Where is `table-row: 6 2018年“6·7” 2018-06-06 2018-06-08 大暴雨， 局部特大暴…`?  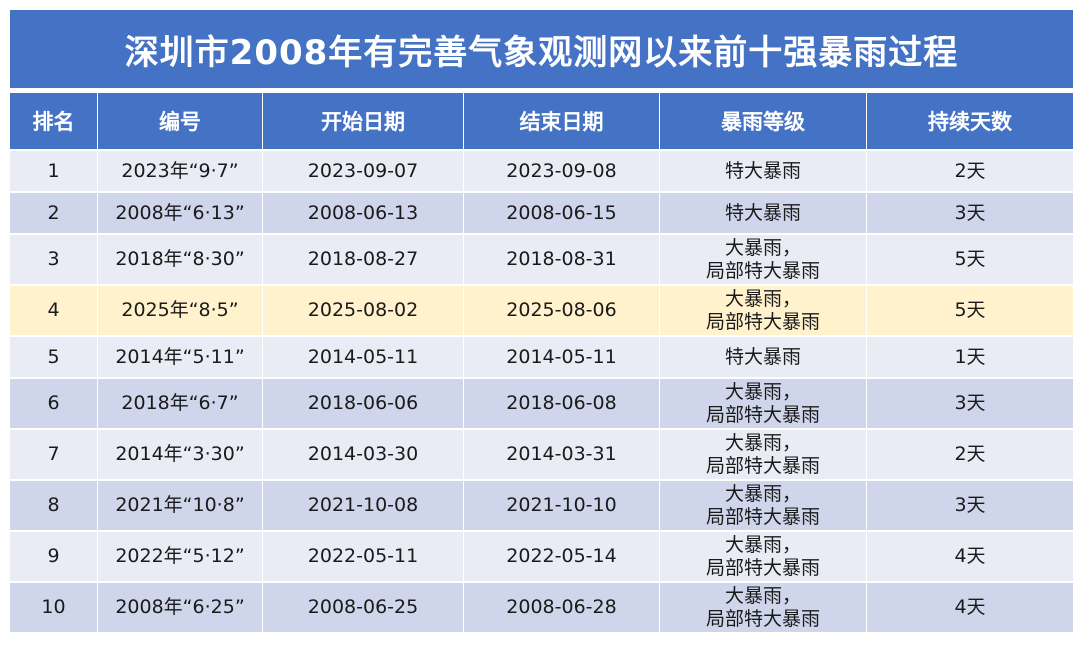 table-row: 6 2018年“6·7” 2018-06-06 2018-06-08 大暴雨， 局部特大暴… is located at coordinates (541, 404).